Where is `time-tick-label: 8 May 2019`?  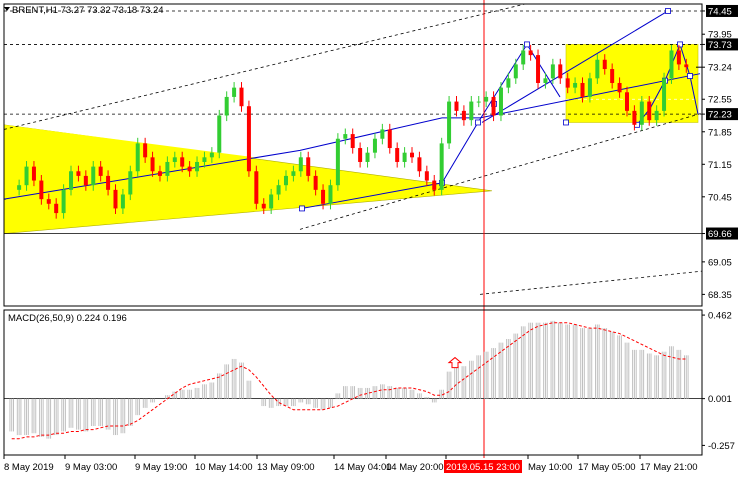
time-tick-label: 8 May 2019 is located at coordinates (29, 467).